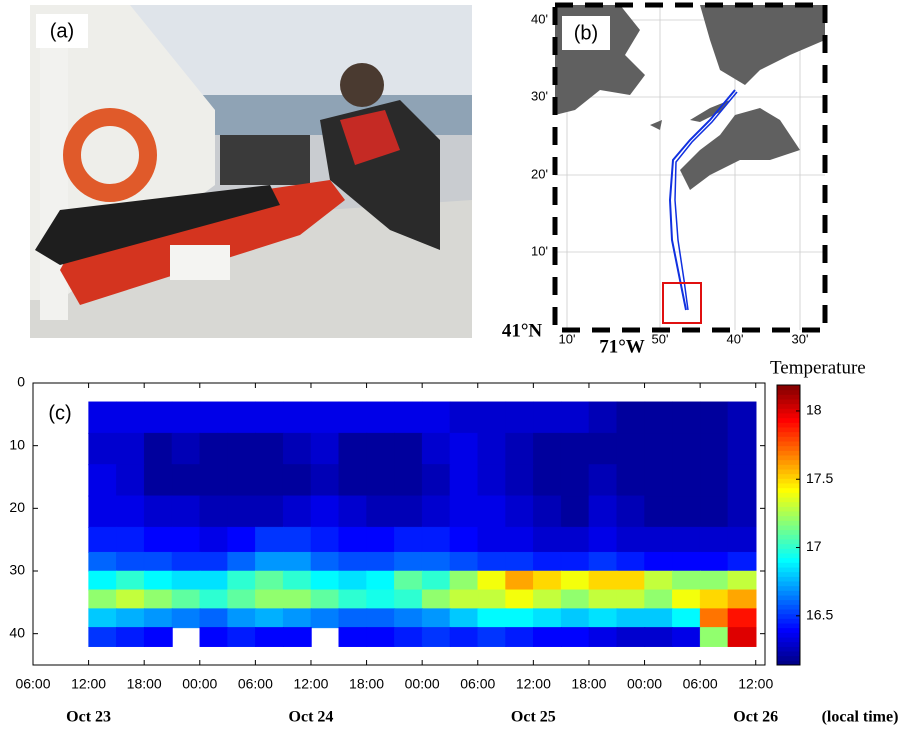  What do you see at coordinates (311, 717) in the screenshot?
I see `date-label: Oct 24` at bounding box center [311, 717].